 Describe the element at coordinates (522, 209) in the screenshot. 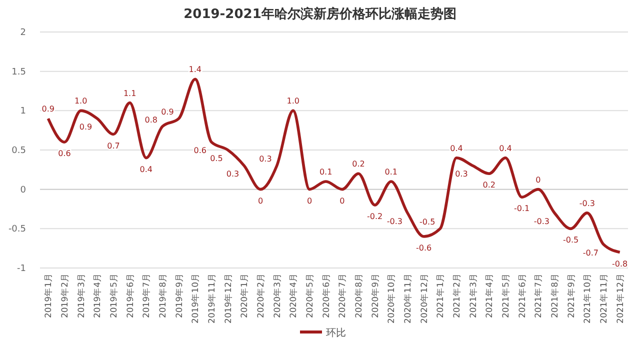

I see `data-label: -0.1` at that location.